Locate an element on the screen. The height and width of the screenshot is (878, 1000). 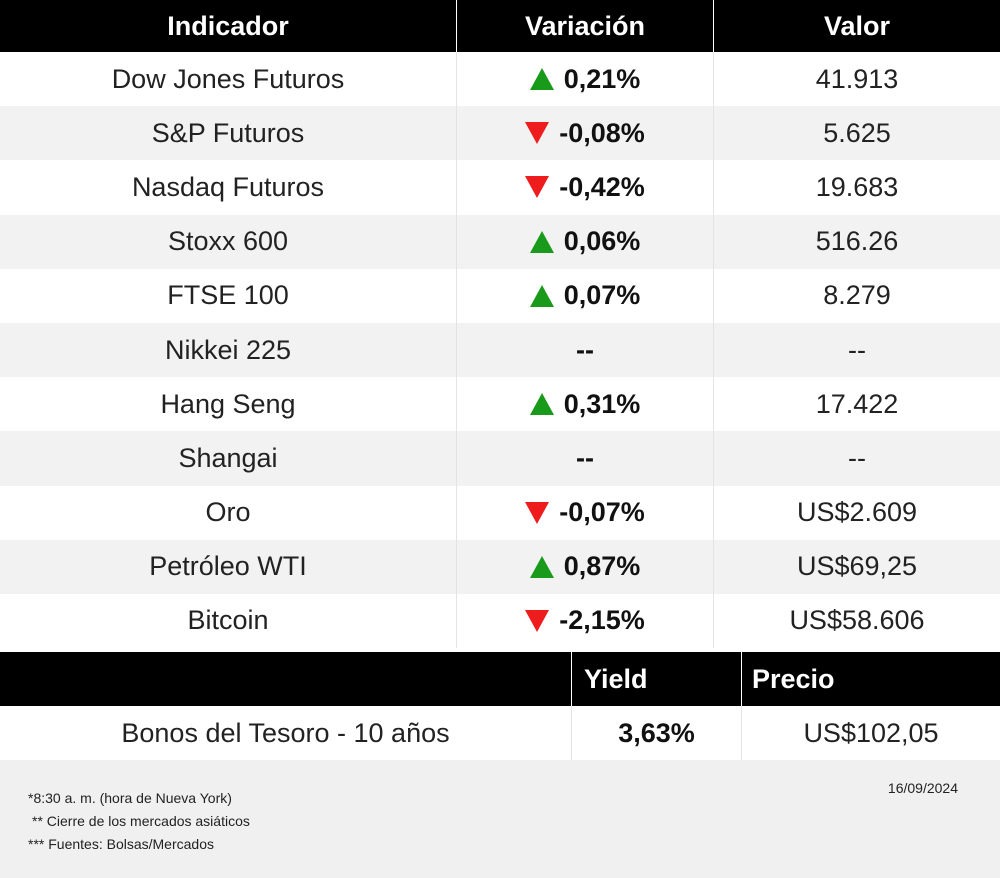
variation-value: -2,15% is located at coordinates (602, 620).